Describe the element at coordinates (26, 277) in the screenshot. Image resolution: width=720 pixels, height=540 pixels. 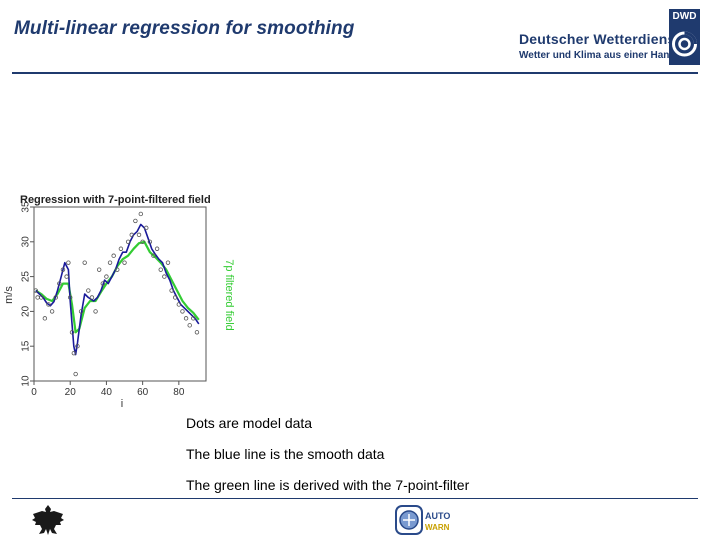
I see `y-tick-label: 25` at that location.